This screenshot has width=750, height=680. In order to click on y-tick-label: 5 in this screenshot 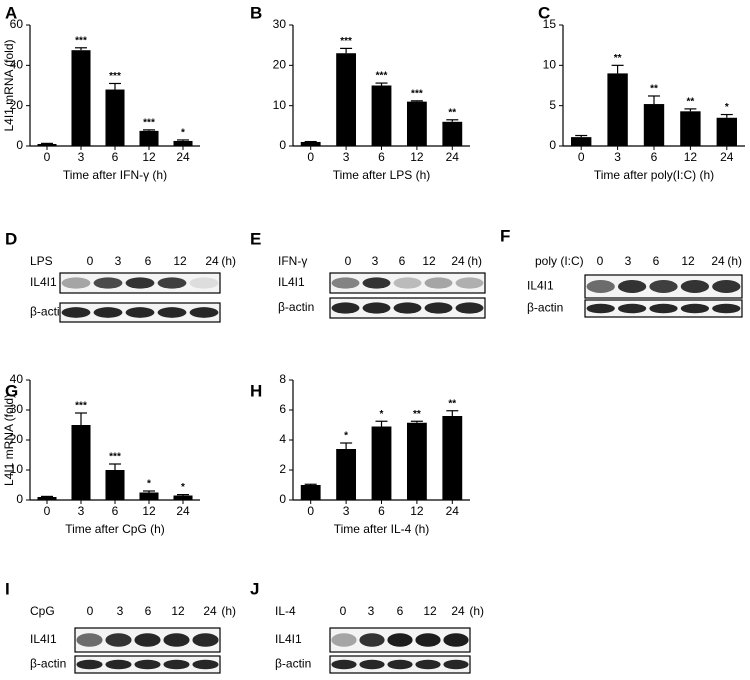, I will do `click(552, 105)`.